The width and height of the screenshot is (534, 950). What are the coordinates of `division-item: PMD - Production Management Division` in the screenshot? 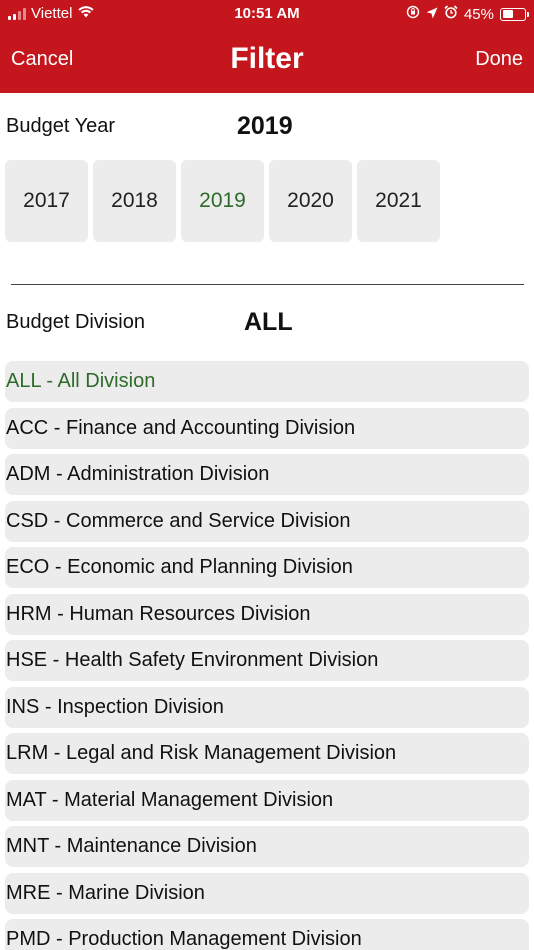 It's located at (267, 934).